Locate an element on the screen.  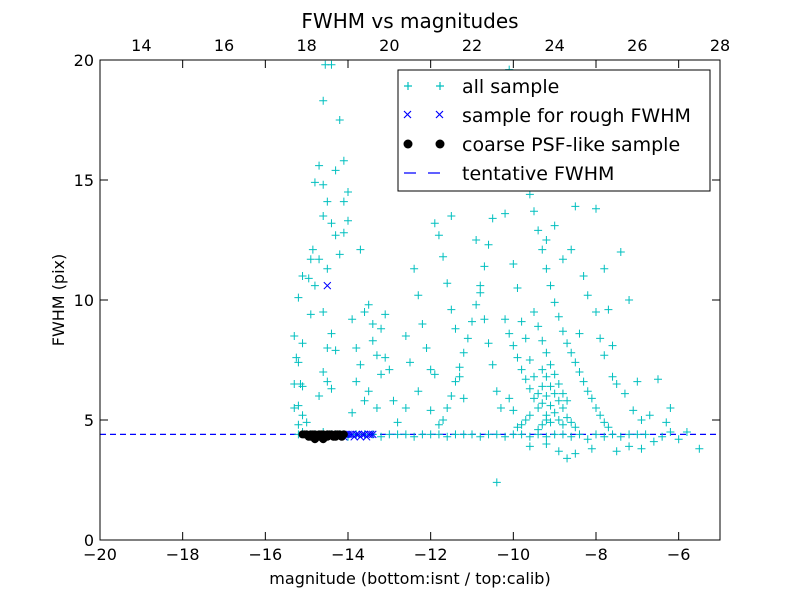
x-marker-icon is located at coordinates (423, 114).